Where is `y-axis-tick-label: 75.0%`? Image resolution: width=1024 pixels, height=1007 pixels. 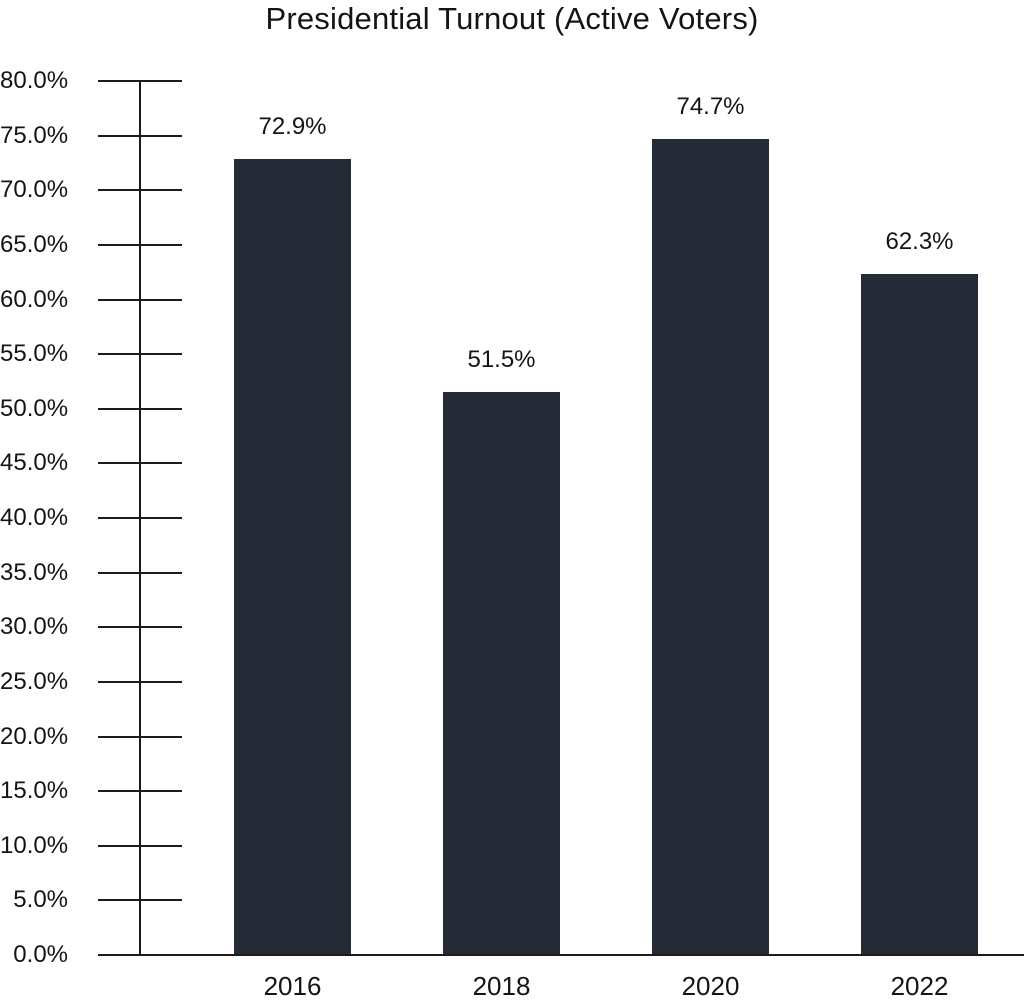
y-axis-tick-label: 75.0% is located at coordinates (34, 135).